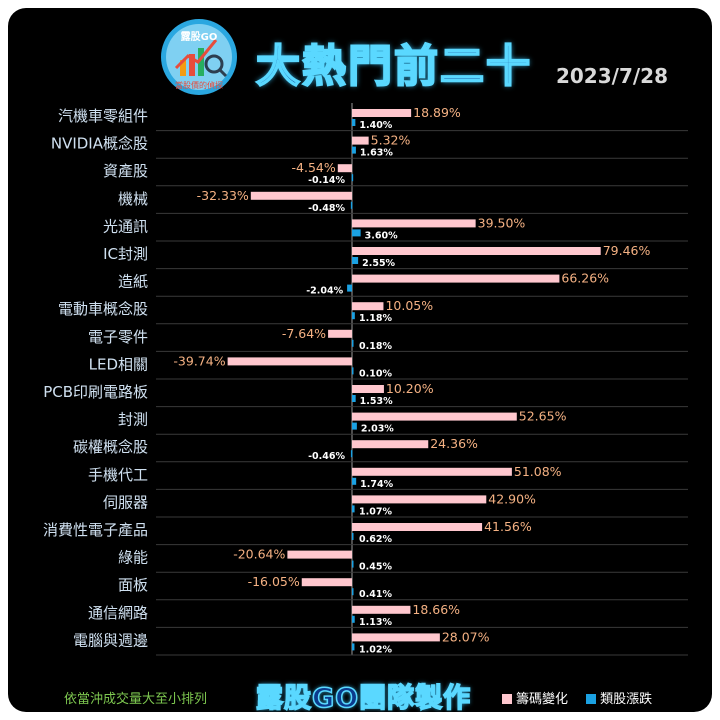 Image resolution: width=720 pixels, height=720 pixels. Describe the element at coordinates (133, 558) in the screenshot. I see `category-label: 綠能` at that location.